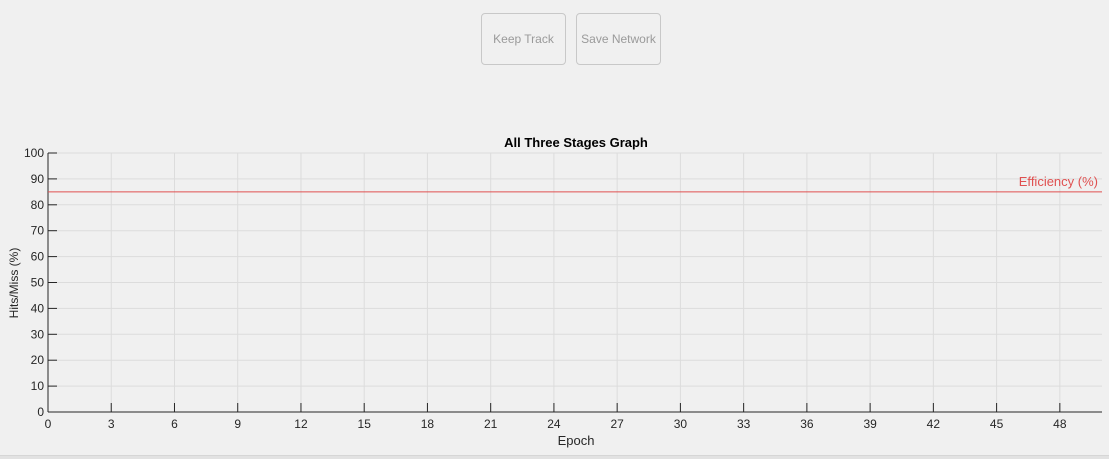  Describe the element at coordinates (34, 153) in the screenshot. I see `y-tick-label: 100` at that location.